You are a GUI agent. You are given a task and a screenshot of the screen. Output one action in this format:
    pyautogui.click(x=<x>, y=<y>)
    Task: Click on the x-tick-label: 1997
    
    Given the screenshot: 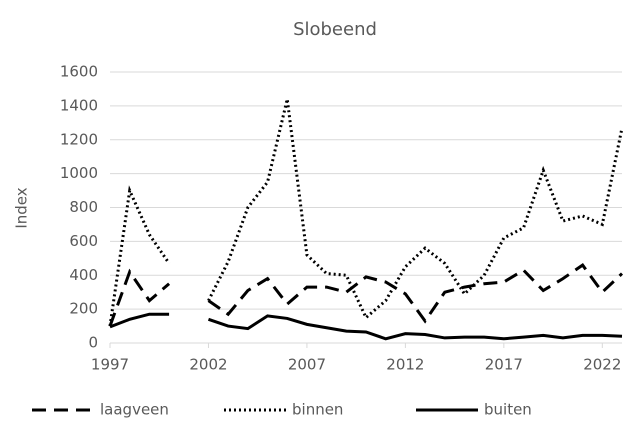 What is the action you would take?
    pyautogui.click(x=110, y=365)
    